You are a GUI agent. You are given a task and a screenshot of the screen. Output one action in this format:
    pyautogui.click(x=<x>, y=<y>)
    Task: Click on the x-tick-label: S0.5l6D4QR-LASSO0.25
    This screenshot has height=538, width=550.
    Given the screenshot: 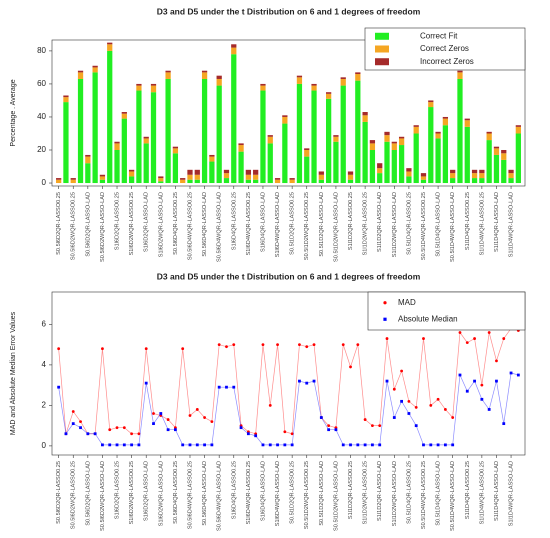 What is the action you would take?
    pyautogui.click(x=176, y=223)
    